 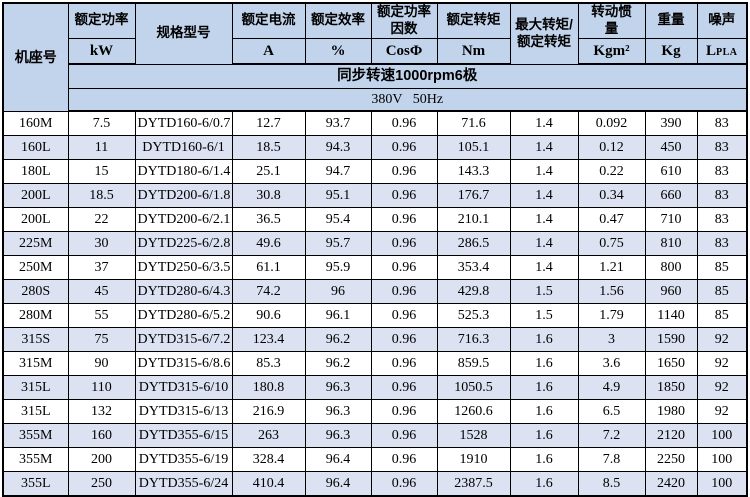 I want to click on unit-rated-power: kW, so click(x=101, y=51).